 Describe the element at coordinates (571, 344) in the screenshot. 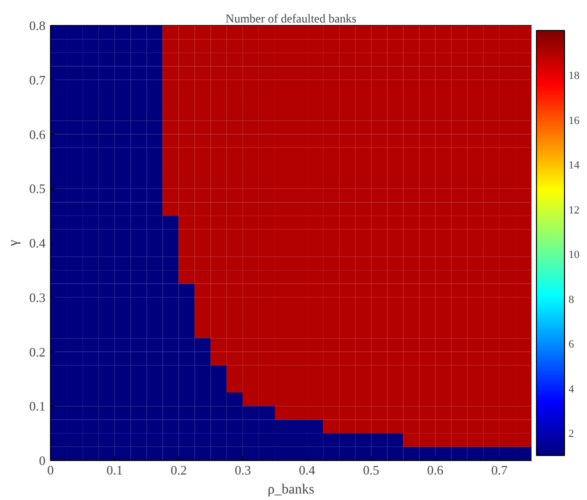

I see `color-bar-label: 6` at that location.